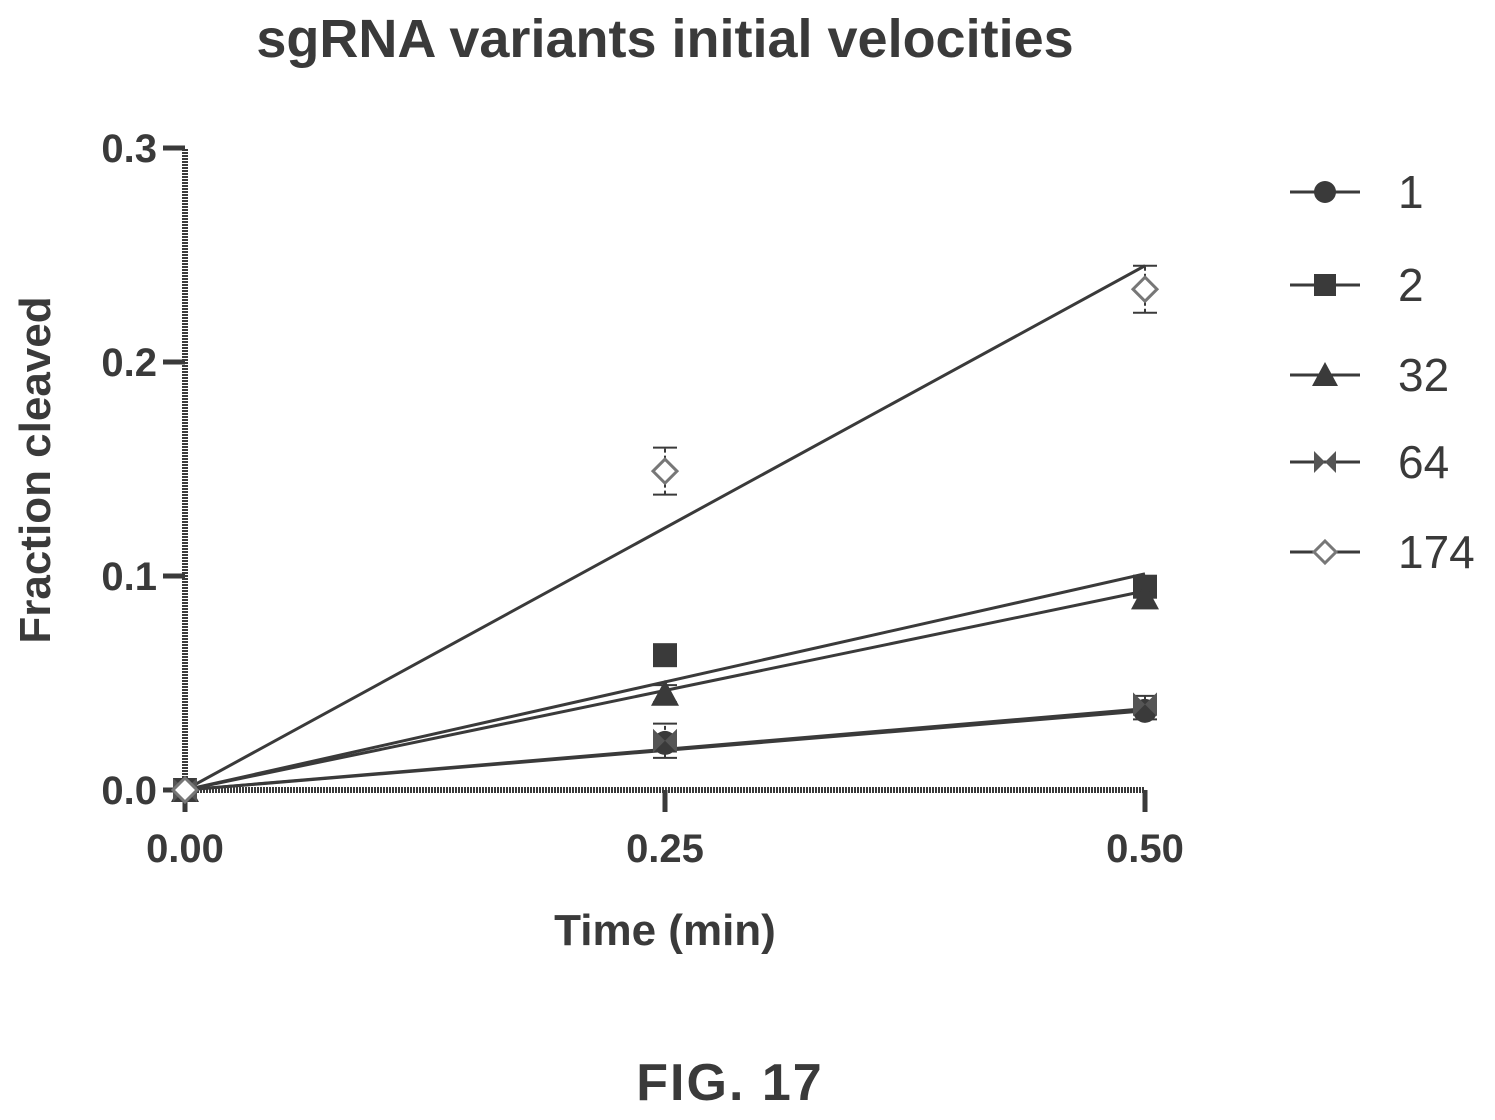 This screenshot has height=1120, width=1495. I want to click on chart-title: sgRNA variants initial velocities, so click(664, 39).